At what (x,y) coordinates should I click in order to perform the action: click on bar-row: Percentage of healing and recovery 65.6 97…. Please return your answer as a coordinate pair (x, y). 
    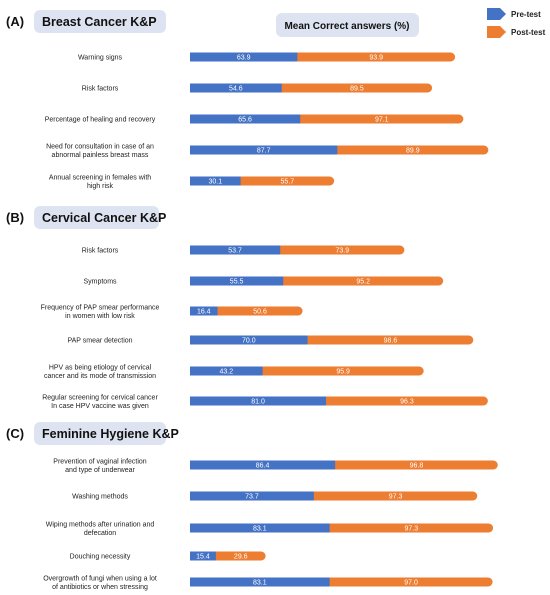
    Looking at the image, I should click on (254, 119).